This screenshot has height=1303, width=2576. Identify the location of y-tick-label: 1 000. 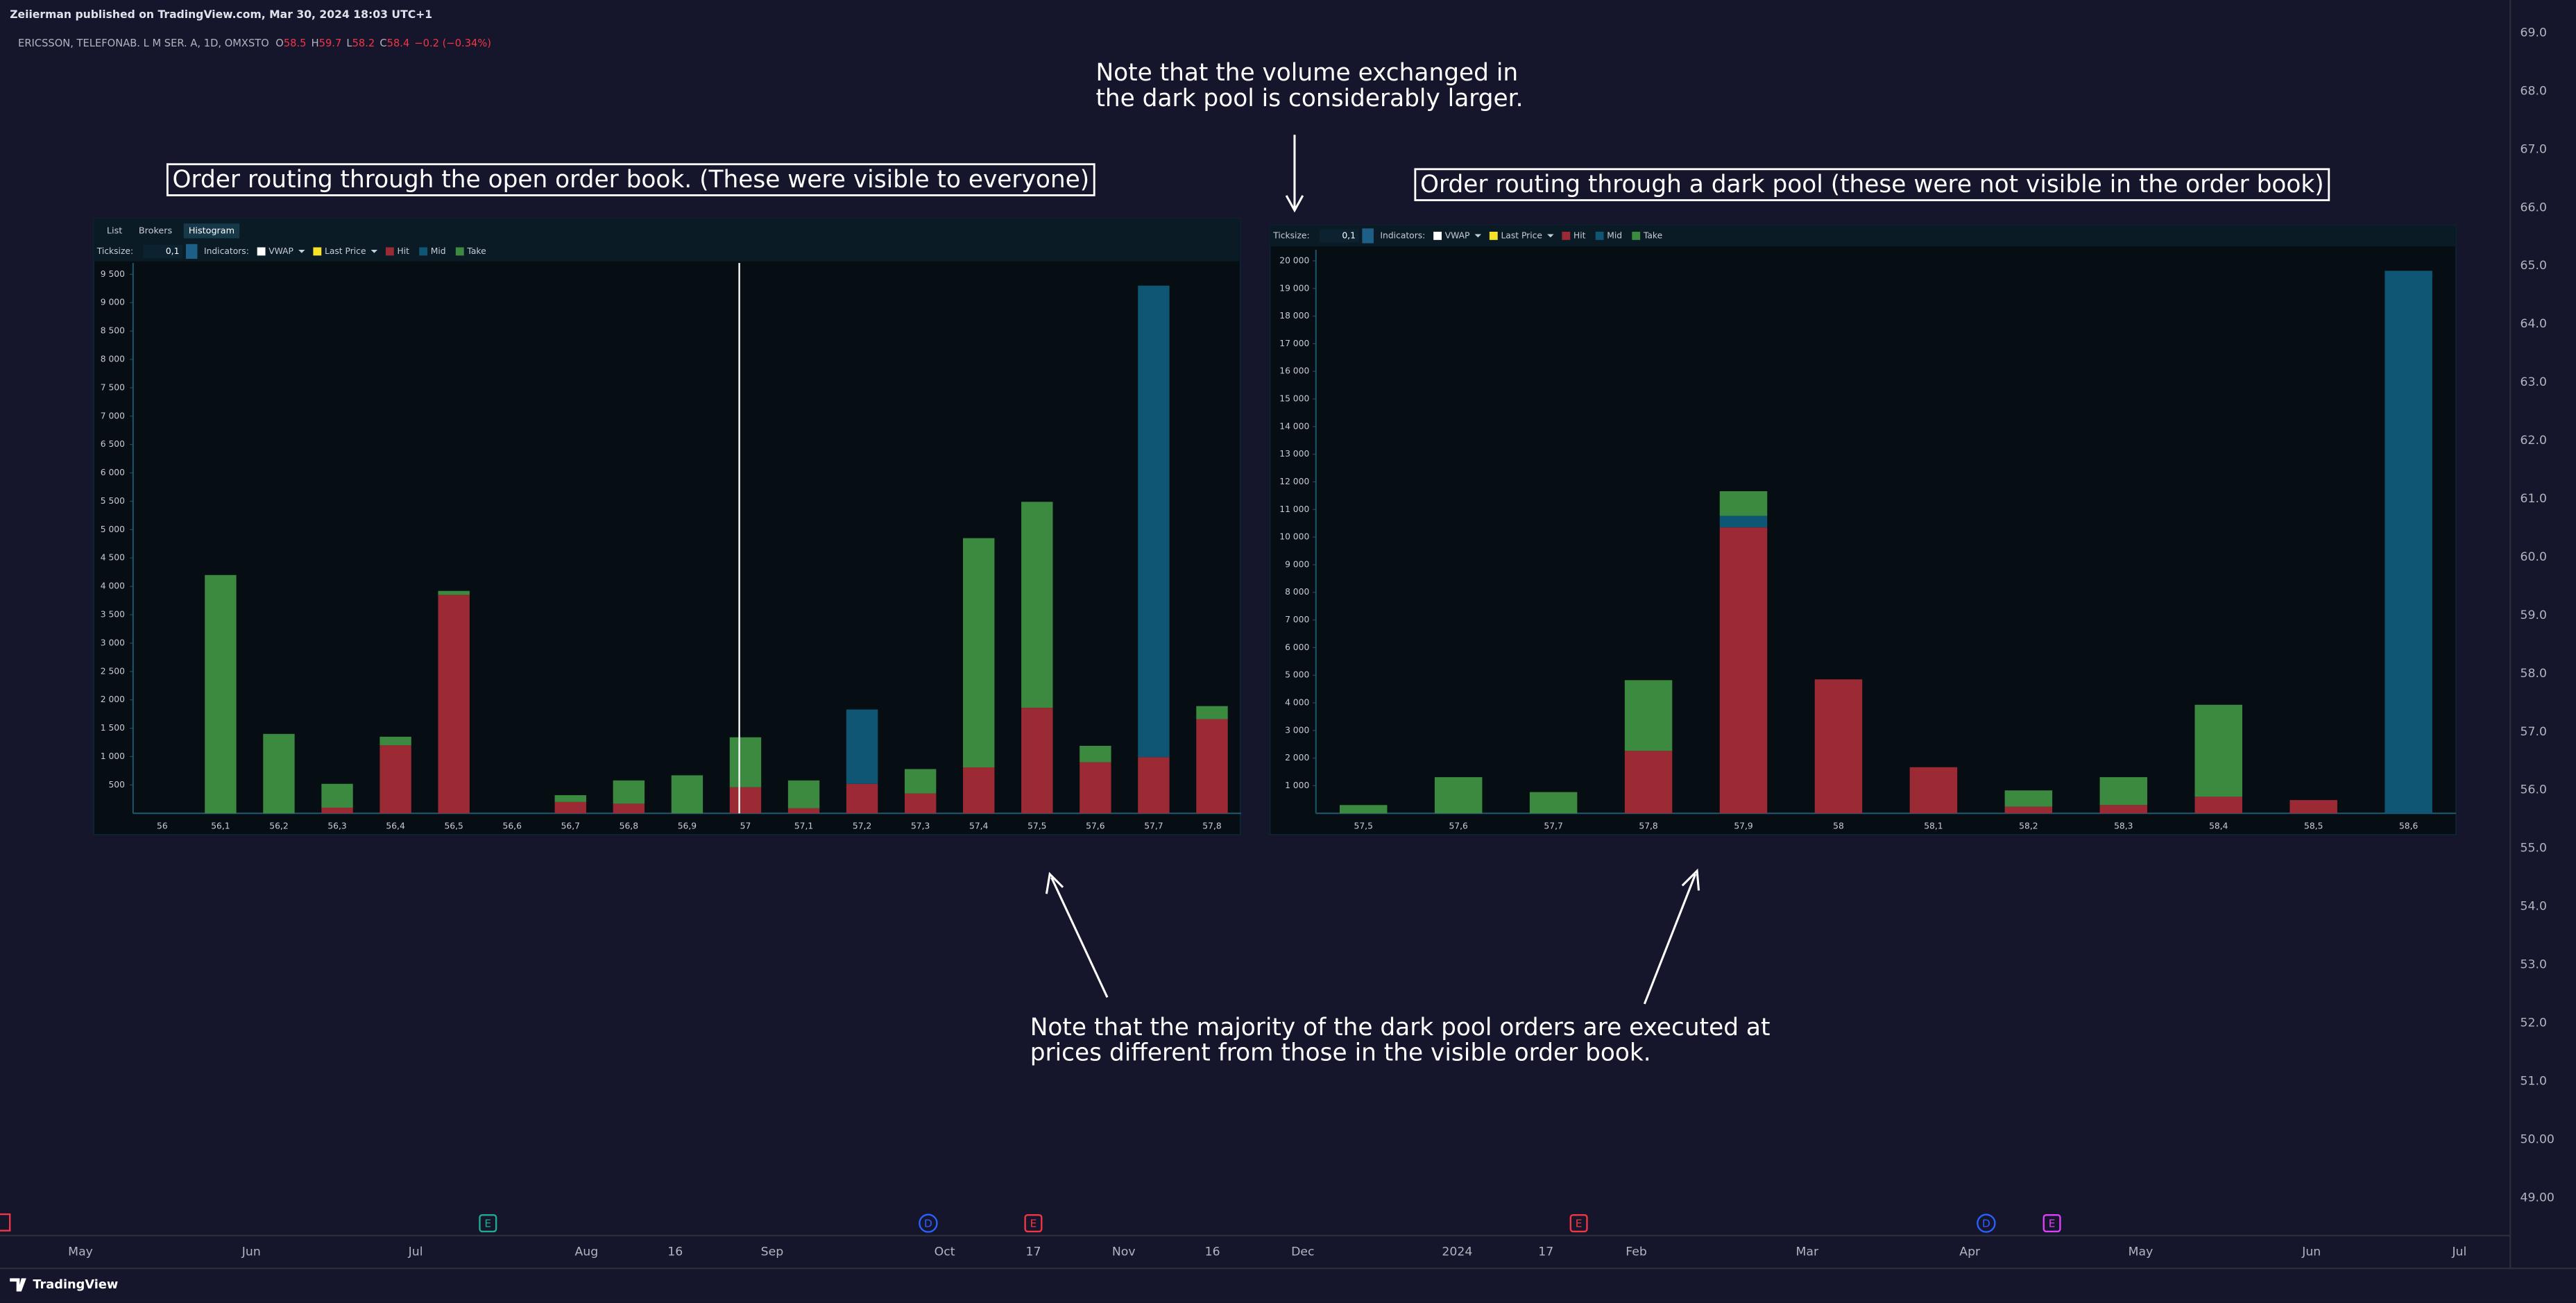
(113, 756).